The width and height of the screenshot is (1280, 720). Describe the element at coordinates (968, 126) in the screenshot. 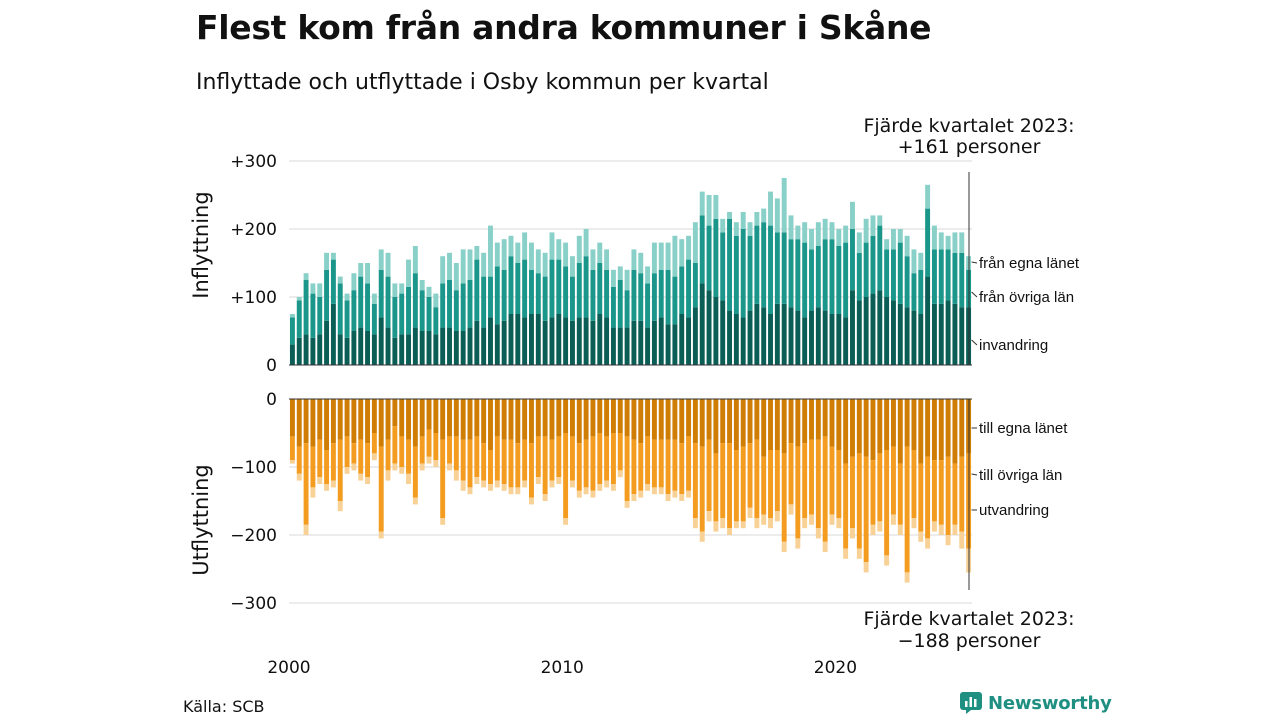

I see `annotation-text: Fjärde kvartalet 2023:` at that location.